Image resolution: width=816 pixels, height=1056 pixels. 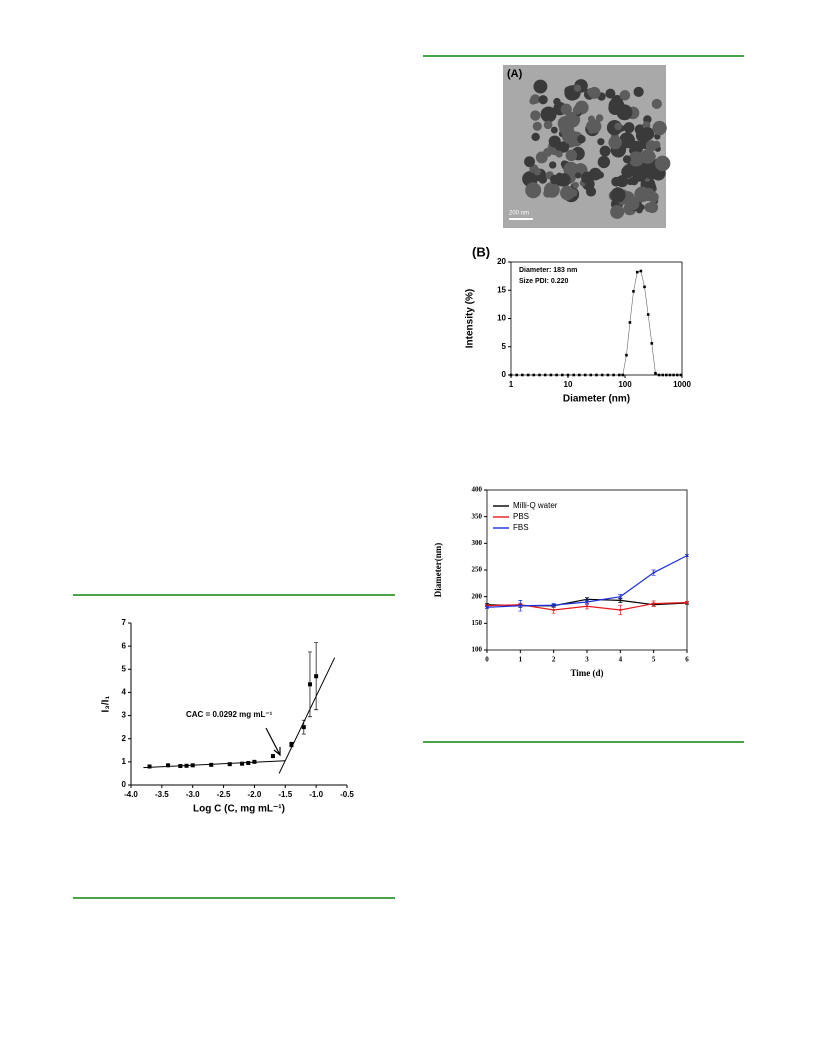 What do you see at coordinates (255, 794) in the screenshot?
I see `x-tick-label: -2.0` at bounding box center [255, 794].